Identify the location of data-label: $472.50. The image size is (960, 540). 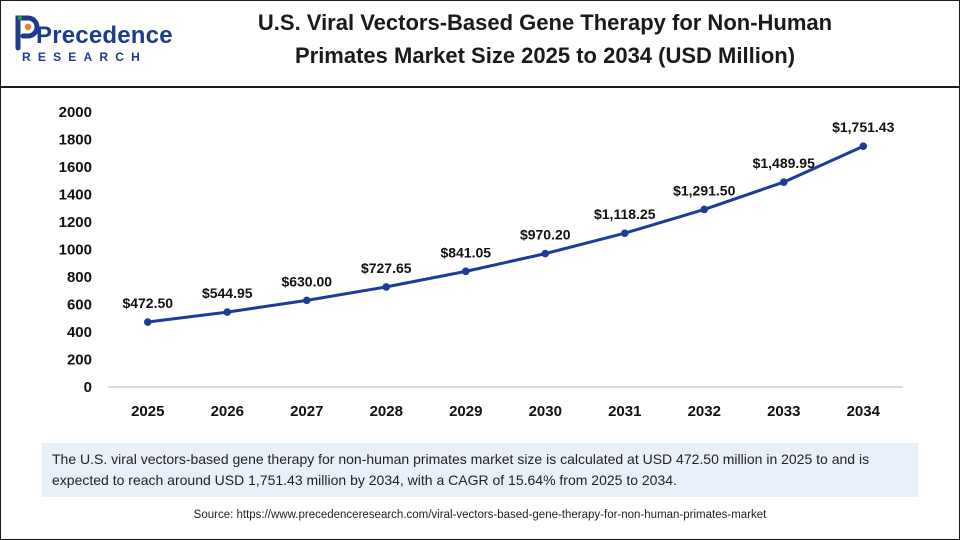
(147, 303).